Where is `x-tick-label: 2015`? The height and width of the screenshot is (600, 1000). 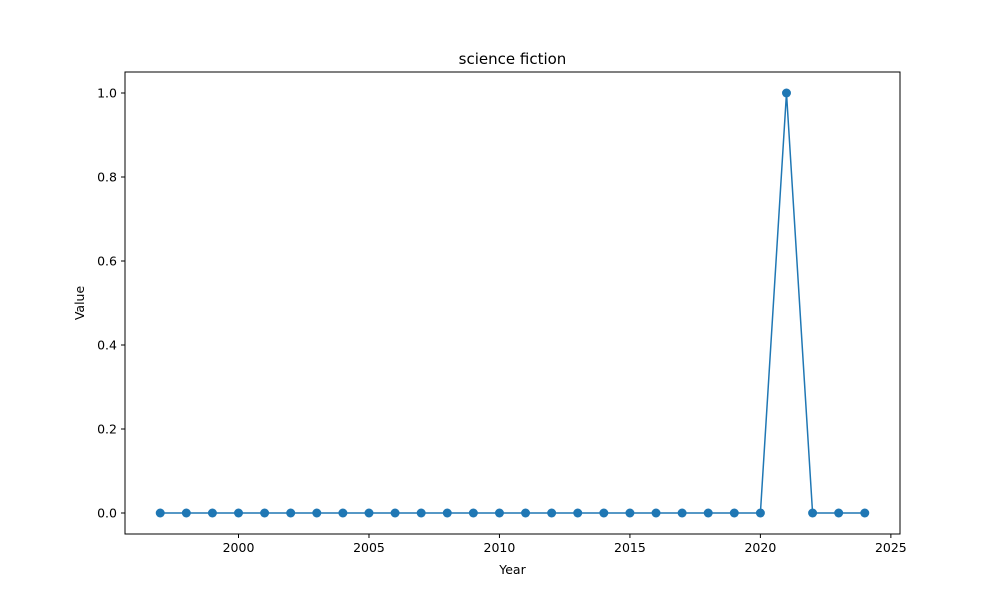
x-tick-label: 2015 is located at coordinates (630, 547).